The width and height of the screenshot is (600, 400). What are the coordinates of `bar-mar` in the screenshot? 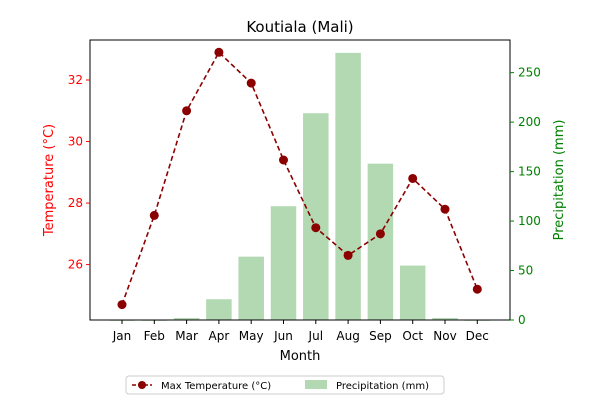 It's located at (186, 319).